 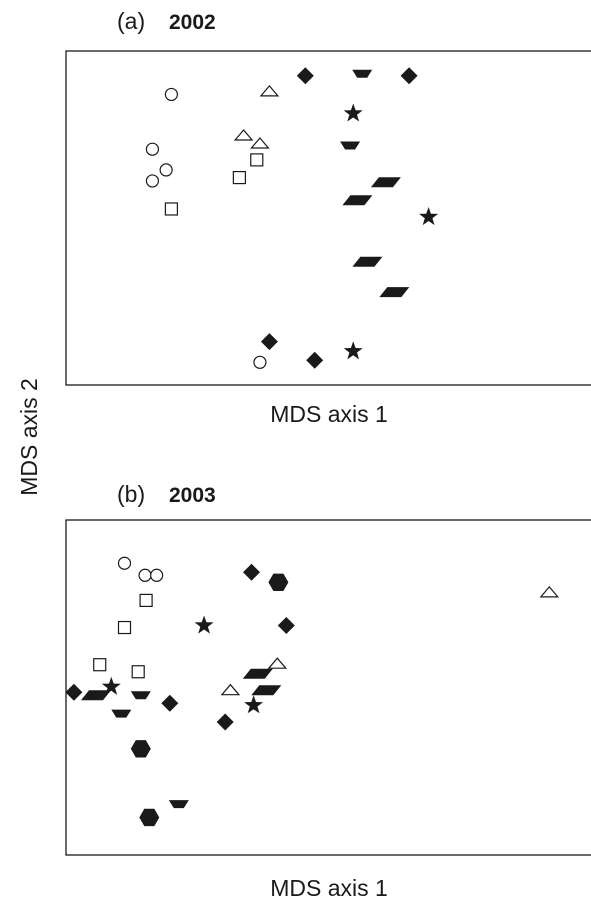 What do you see at coordinates (192, 495) in the screenshot?
I see `panel-b-title: 2003` at bounding box center [192, 495].